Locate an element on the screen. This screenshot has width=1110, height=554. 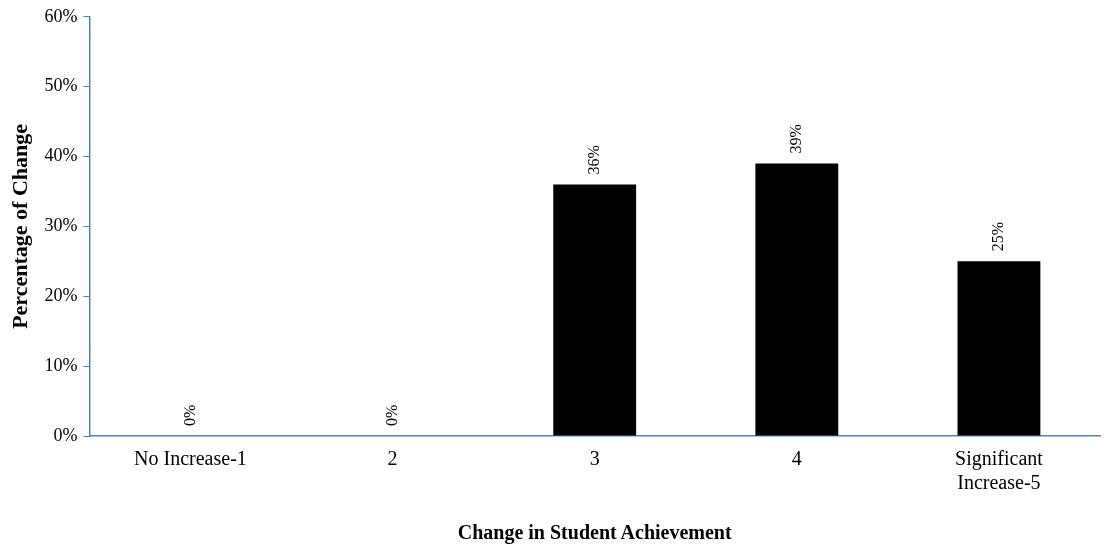
x-tick-label: Significant Increase-5 is located at coordinates (999, 470).